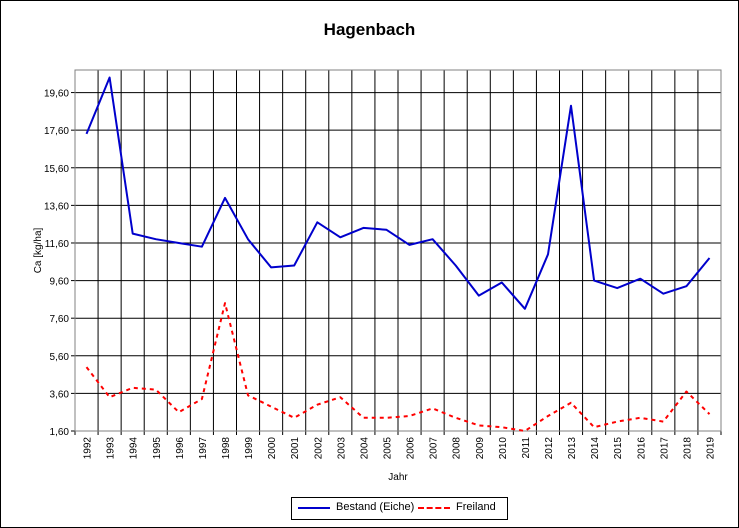  Describe the element at coordinates (710, 448) in the screenshot. I see `x-tick-label: 2019` at that location.